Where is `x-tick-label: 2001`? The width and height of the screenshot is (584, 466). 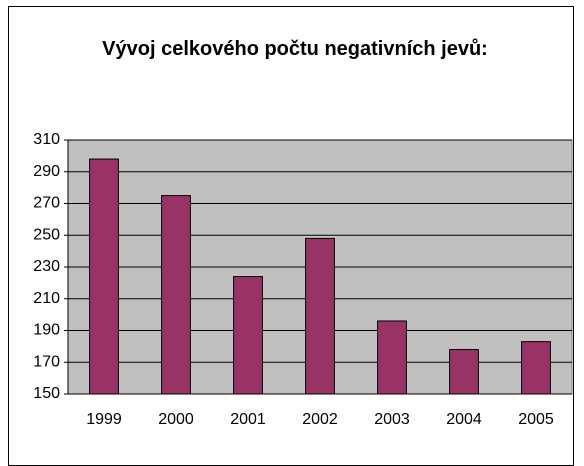
x-tick-label: 2001 is located at coordinates (248, 419).